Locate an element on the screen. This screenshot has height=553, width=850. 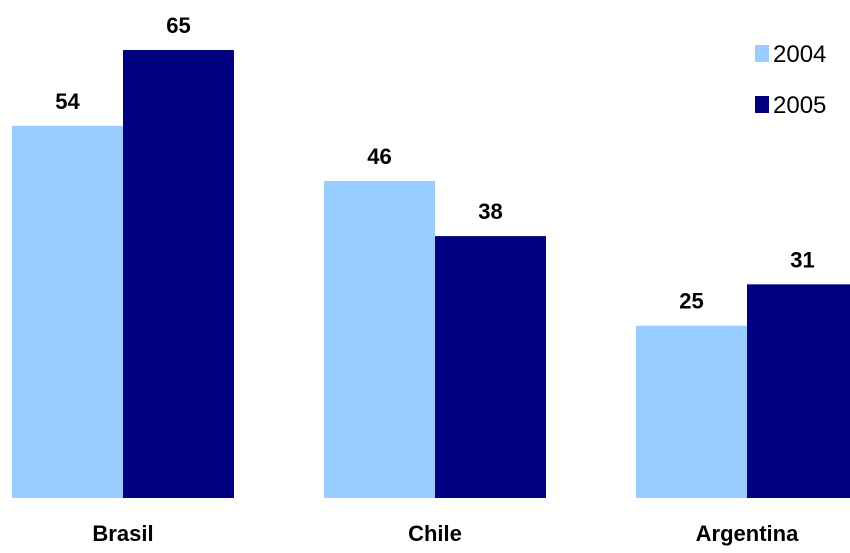
bar-chile-2004 is located at coordinates (379, 339).